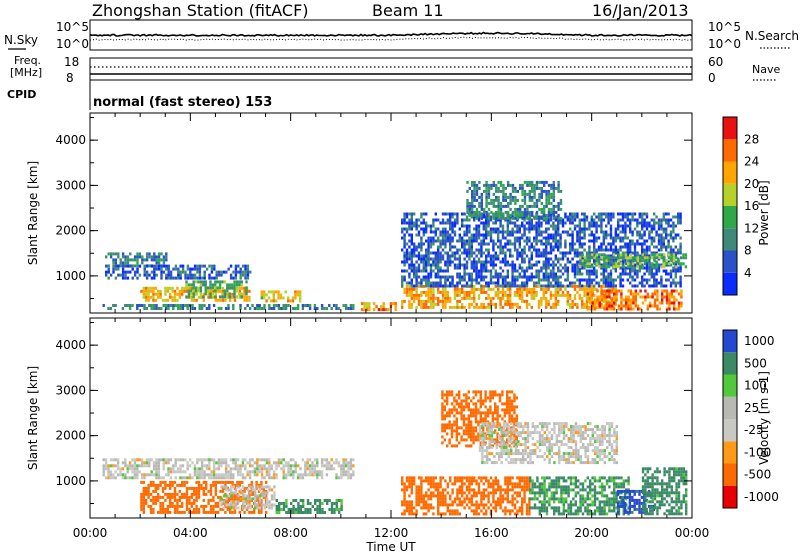 Image resolution: width=800 pixels, height=554 pixels. Describe the element at coordinates (748, 251) in the screenshot. I see `power-colorbar-tick: 8` at that location.